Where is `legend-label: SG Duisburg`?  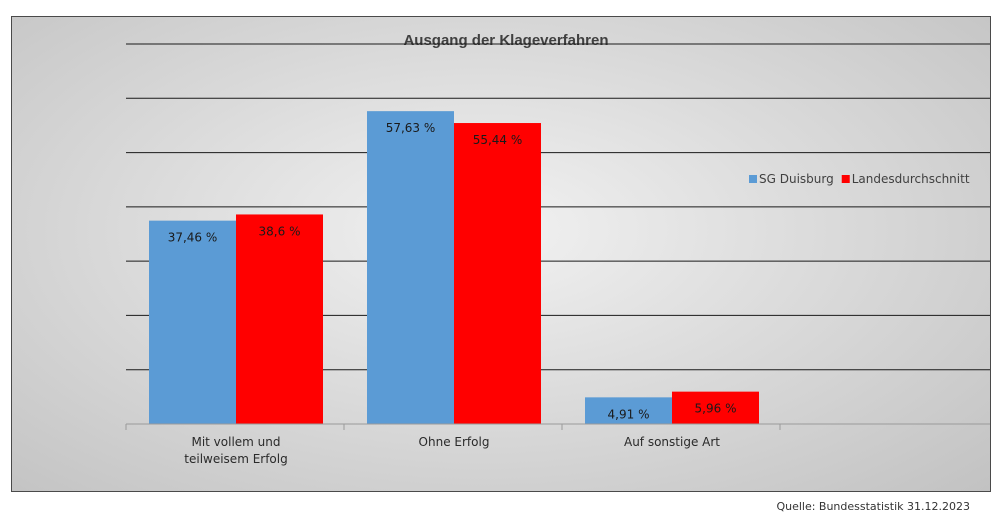 legend-label: SG Duisburg is located at coordinates (796, 179).